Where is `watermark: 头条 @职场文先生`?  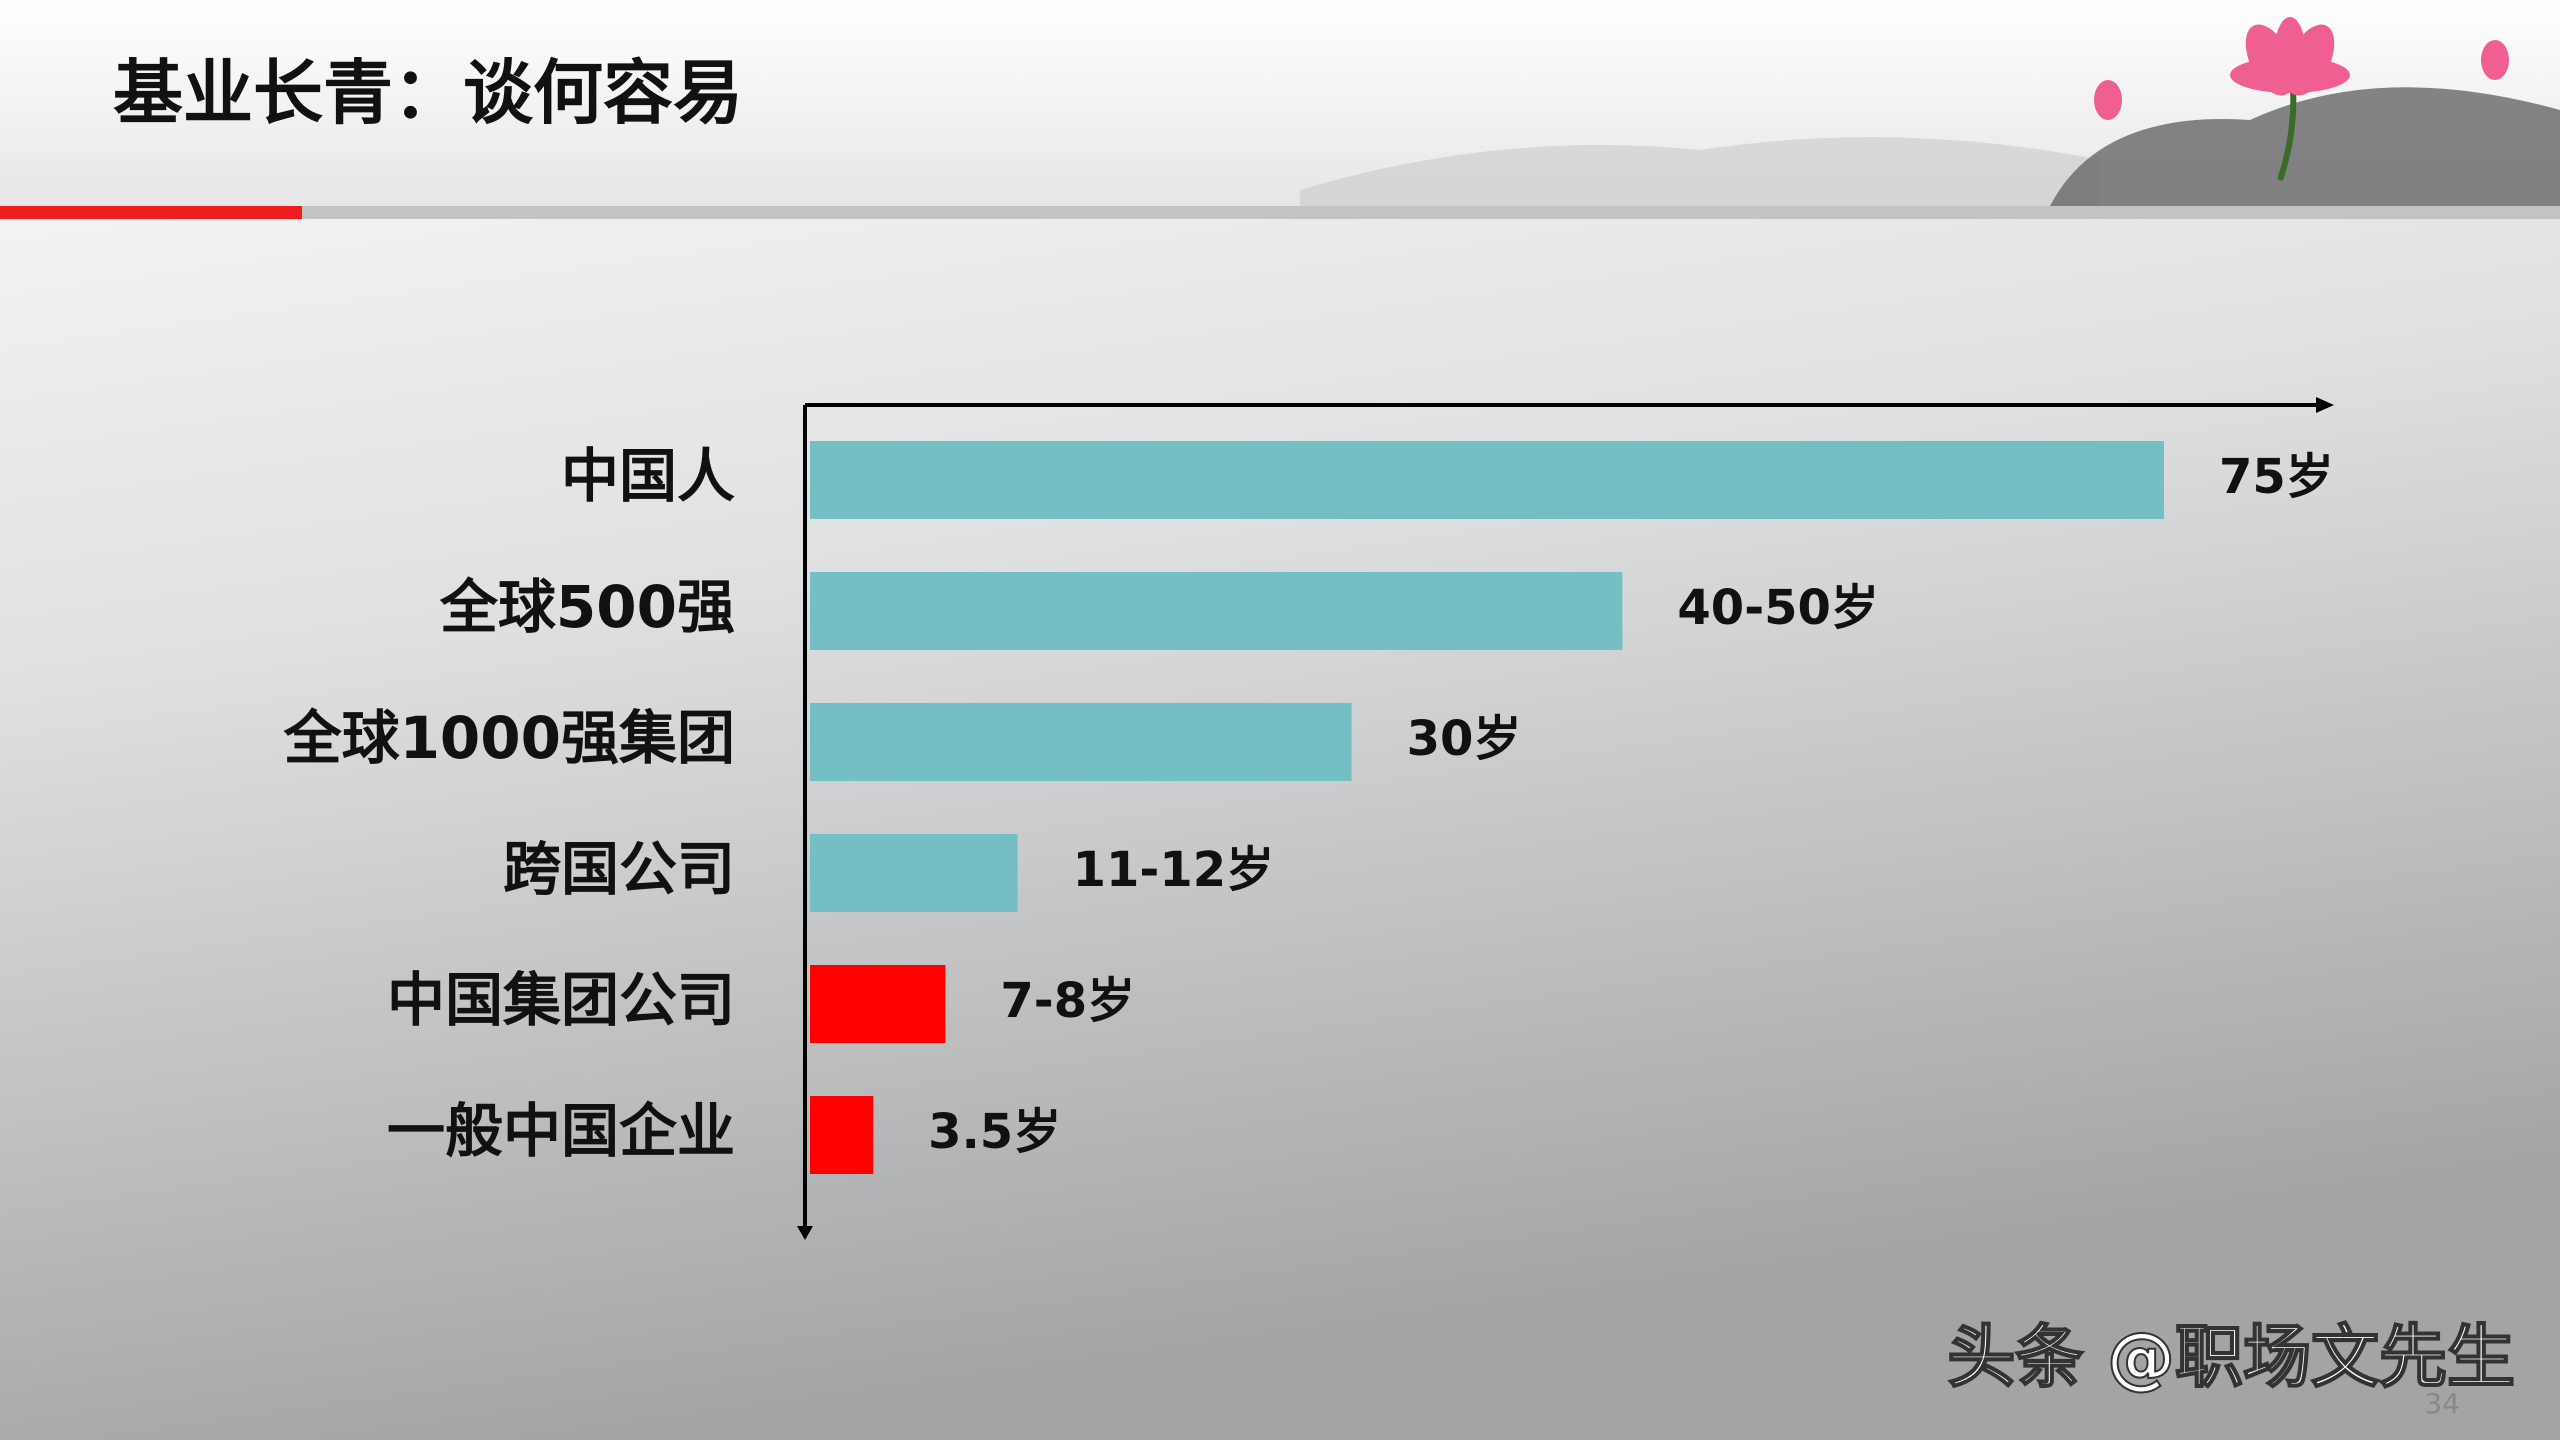 watermark: 头条 @职场文先生 is located at coordinates (2231, 1358).